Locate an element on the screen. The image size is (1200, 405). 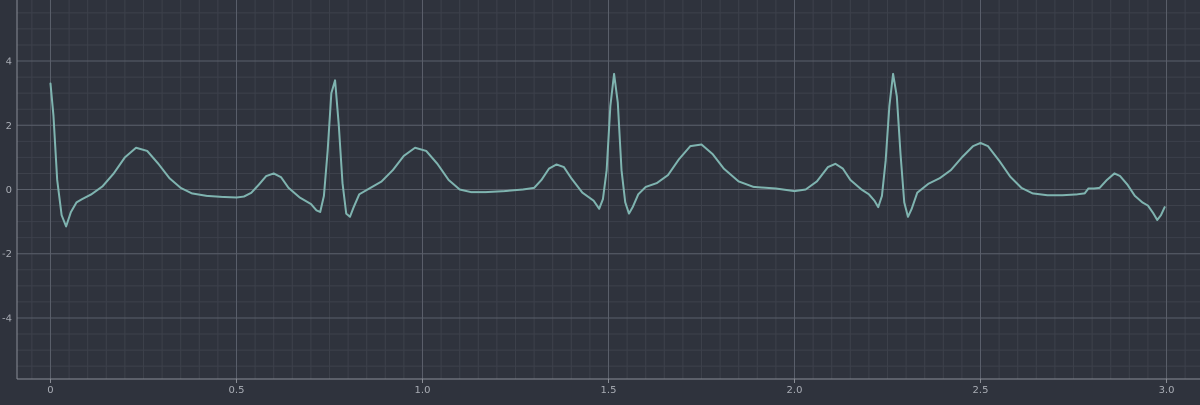
x-tick-label: 1.0 is located at coordinates (423, 390).